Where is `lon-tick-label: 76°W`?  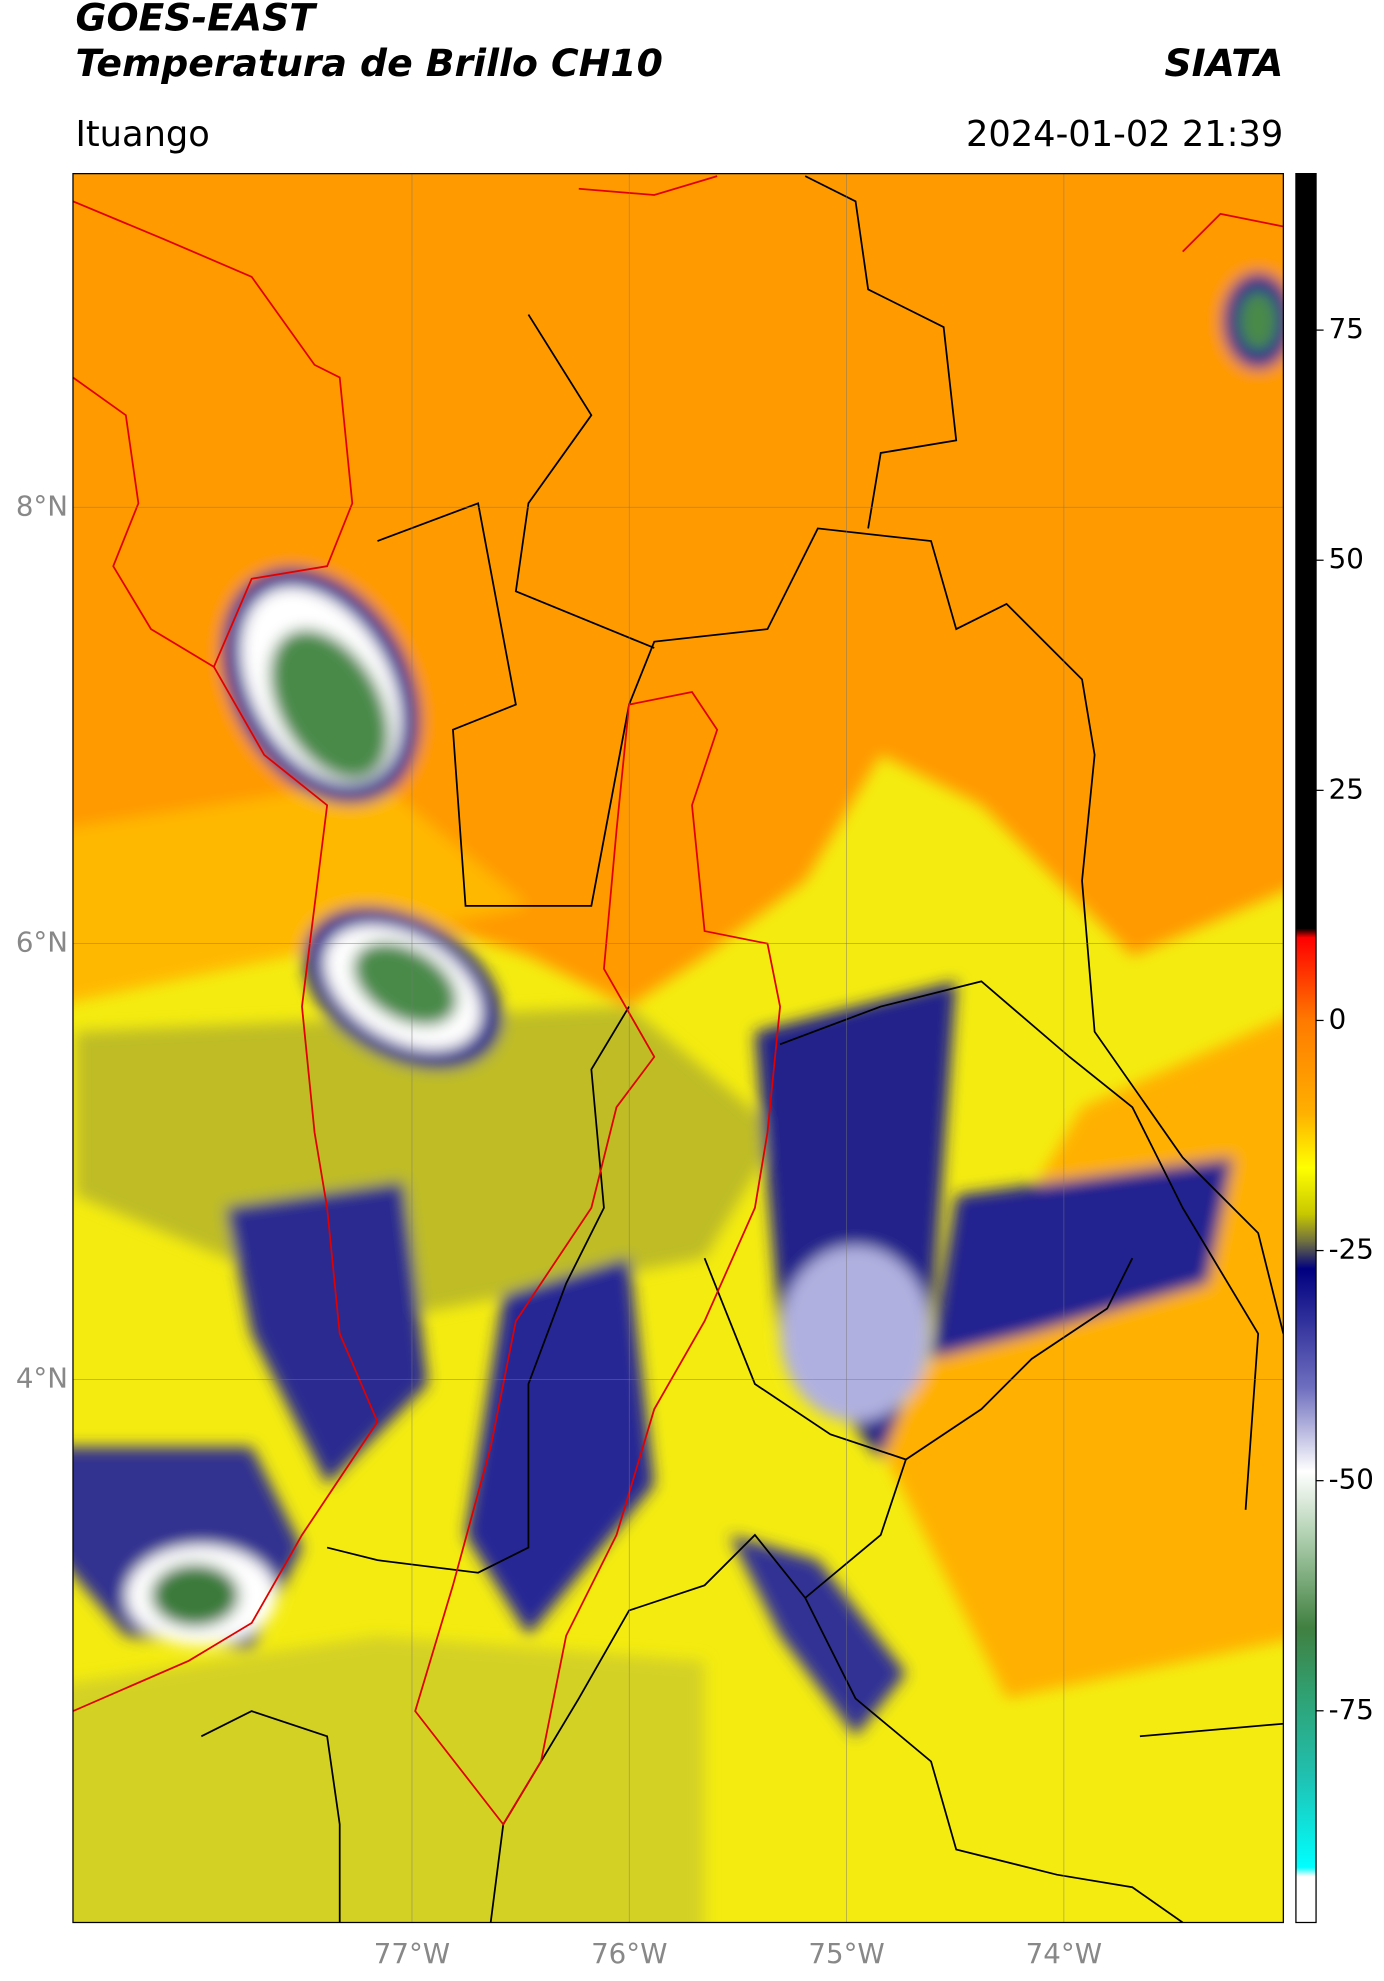
lon-tick-label: 76°W is located at coordinates (629, 1953).